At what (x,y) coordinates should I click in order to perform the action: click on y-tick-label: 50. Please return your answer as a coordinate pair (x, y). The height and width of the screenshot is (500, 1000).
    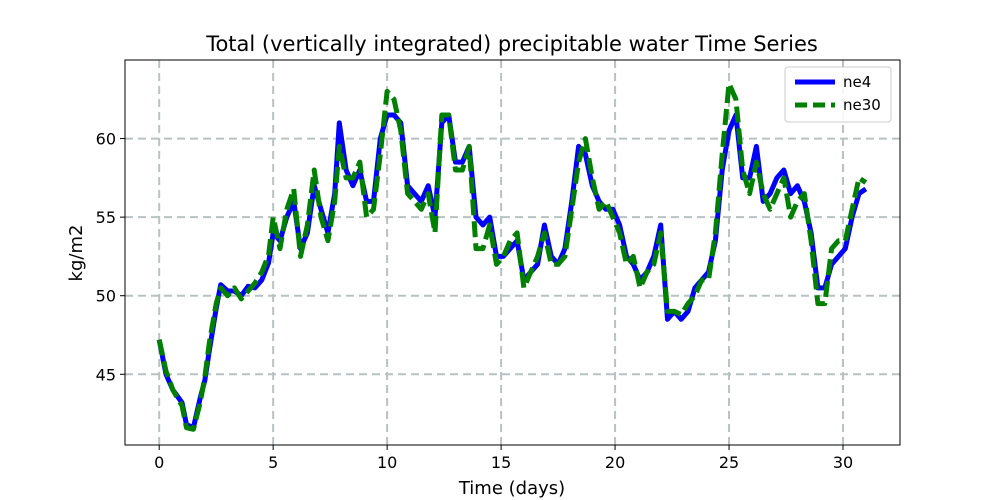
    Looking at the image, I should click on (106, 296).